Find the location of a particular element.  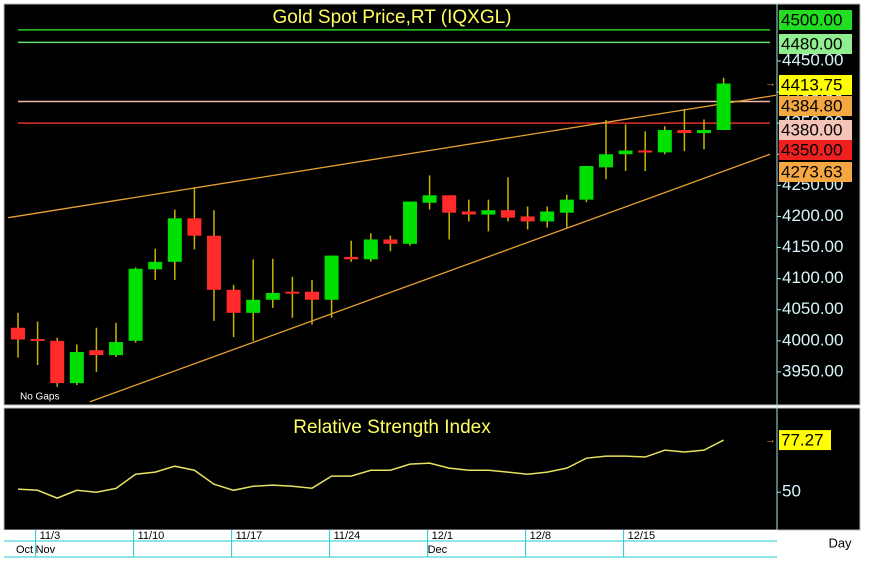

price-label: 4273.63 is located at coordinates (811, 171).